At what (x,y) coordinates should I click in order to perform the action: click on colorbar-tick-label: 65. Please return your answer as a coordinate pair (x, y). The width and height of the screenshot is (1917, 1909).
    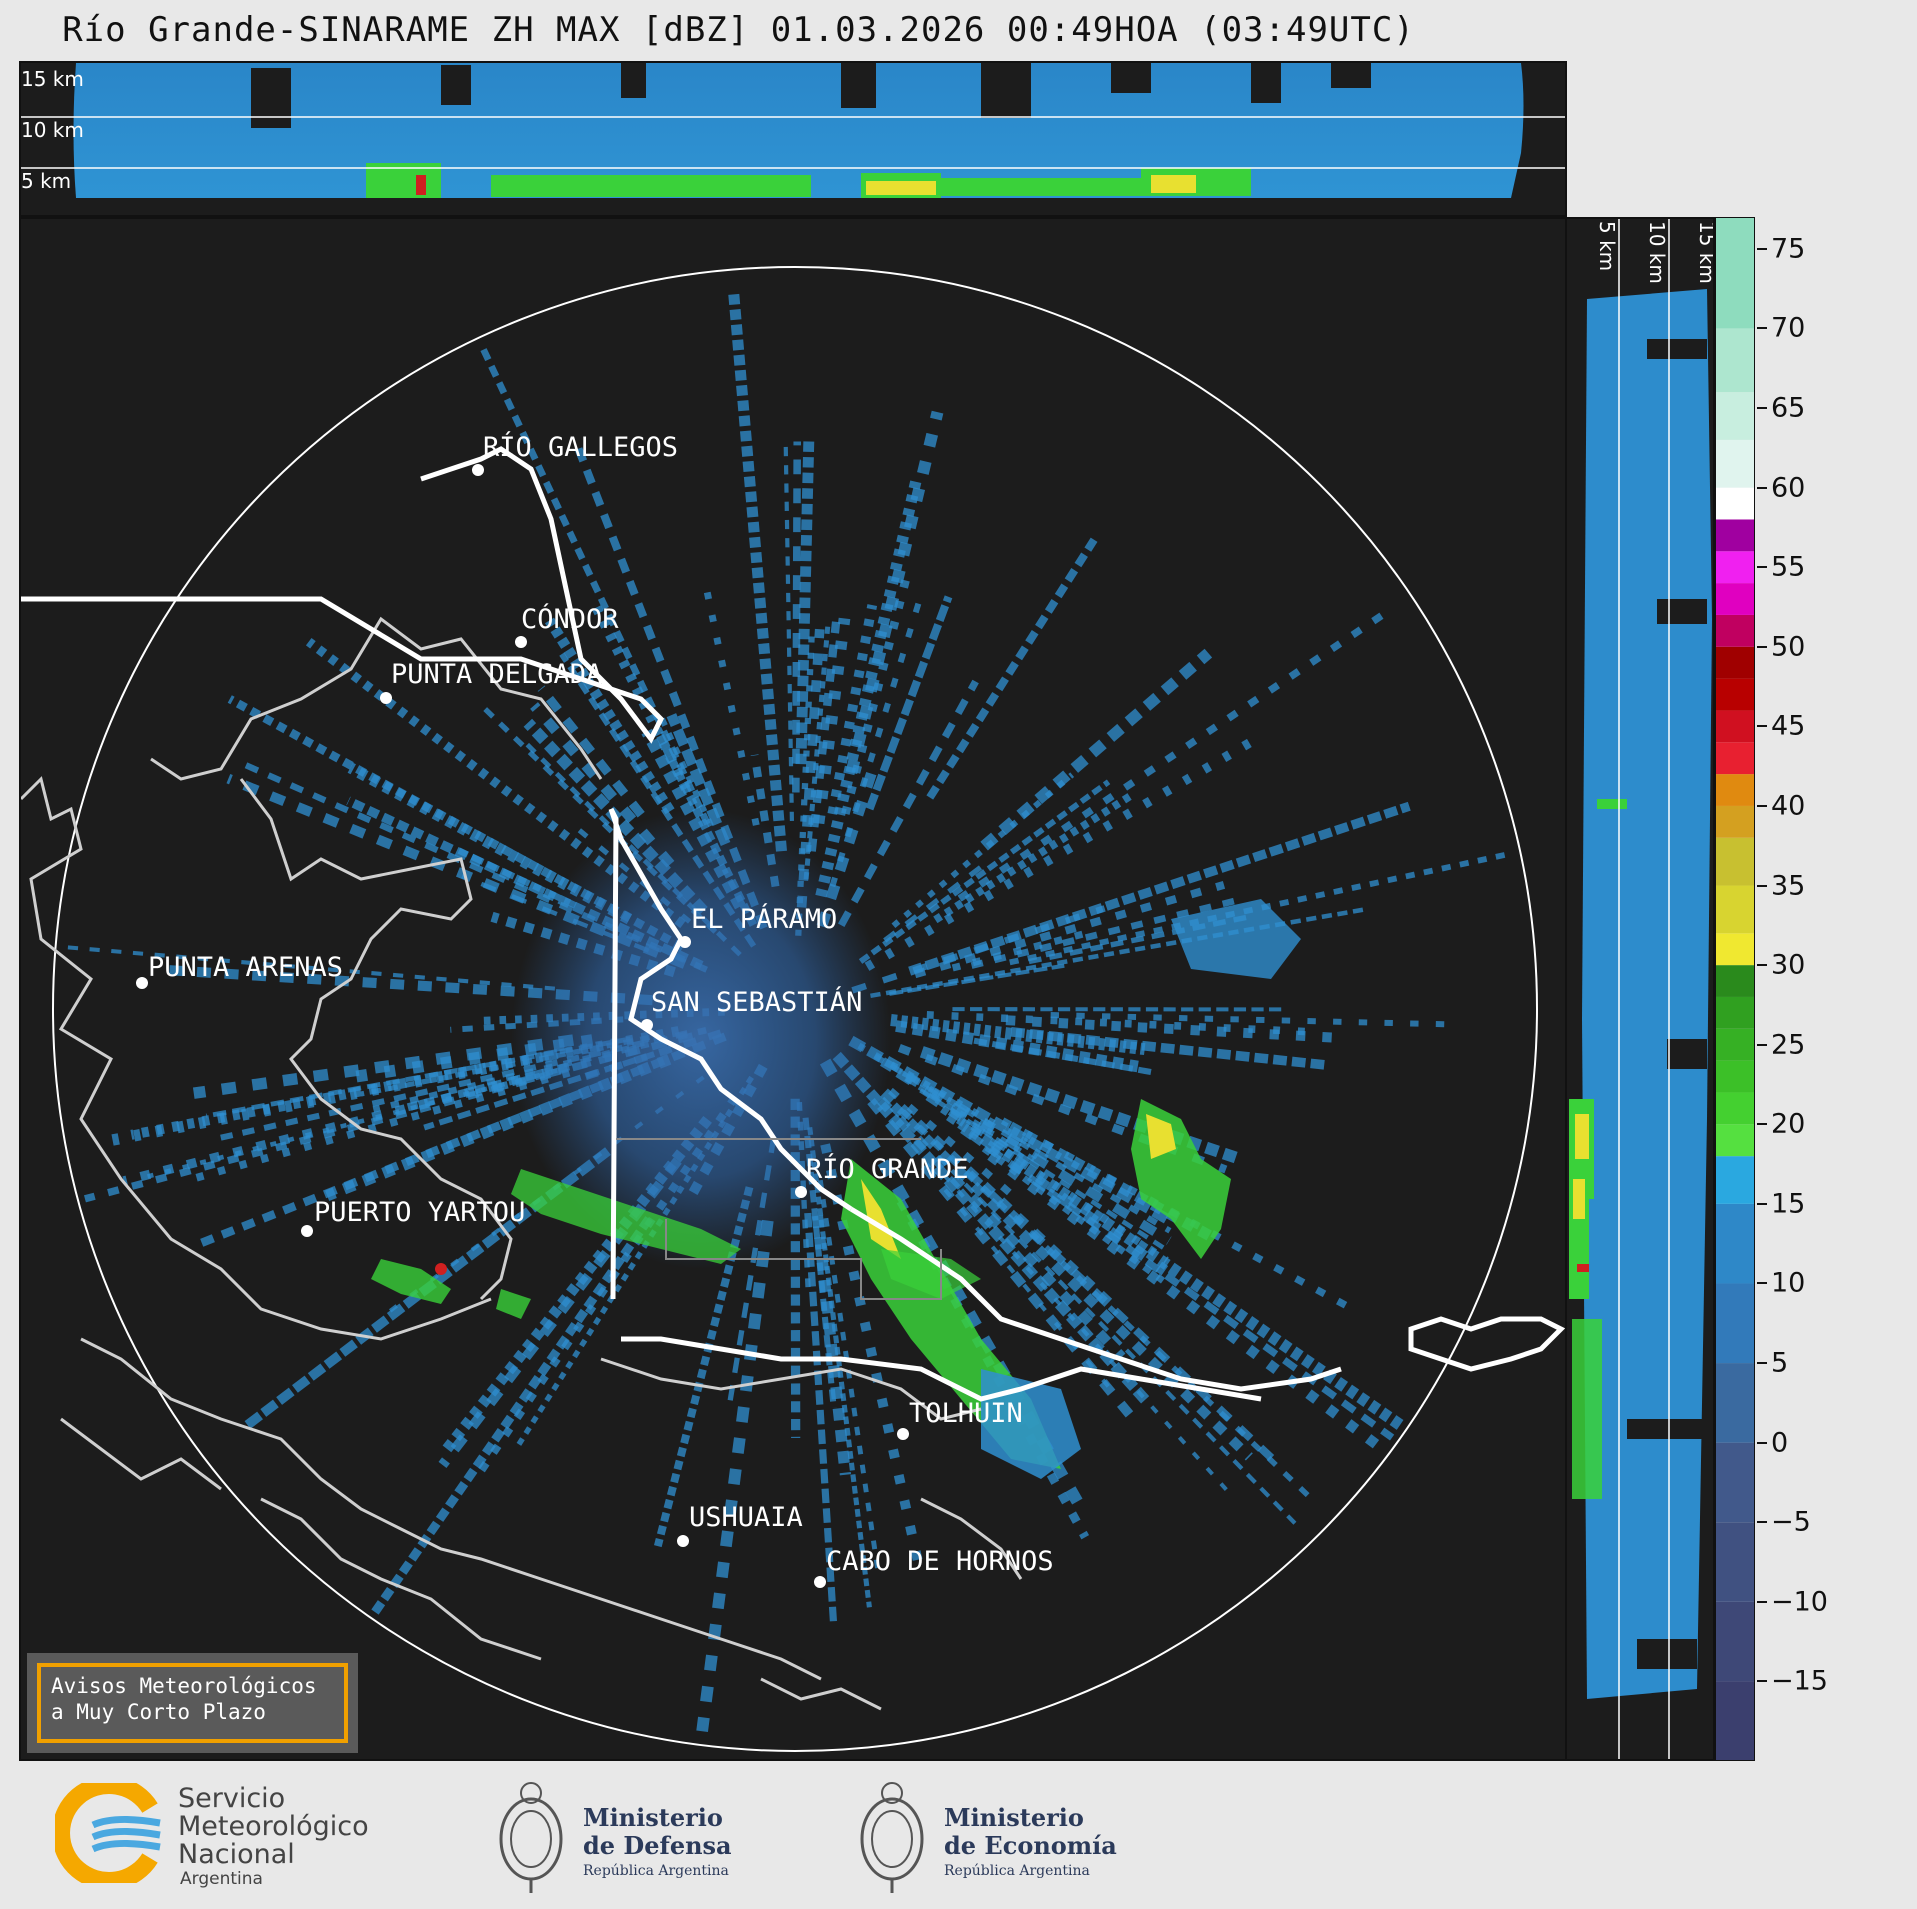
    Looking at the image, I should click on (1788, 408).